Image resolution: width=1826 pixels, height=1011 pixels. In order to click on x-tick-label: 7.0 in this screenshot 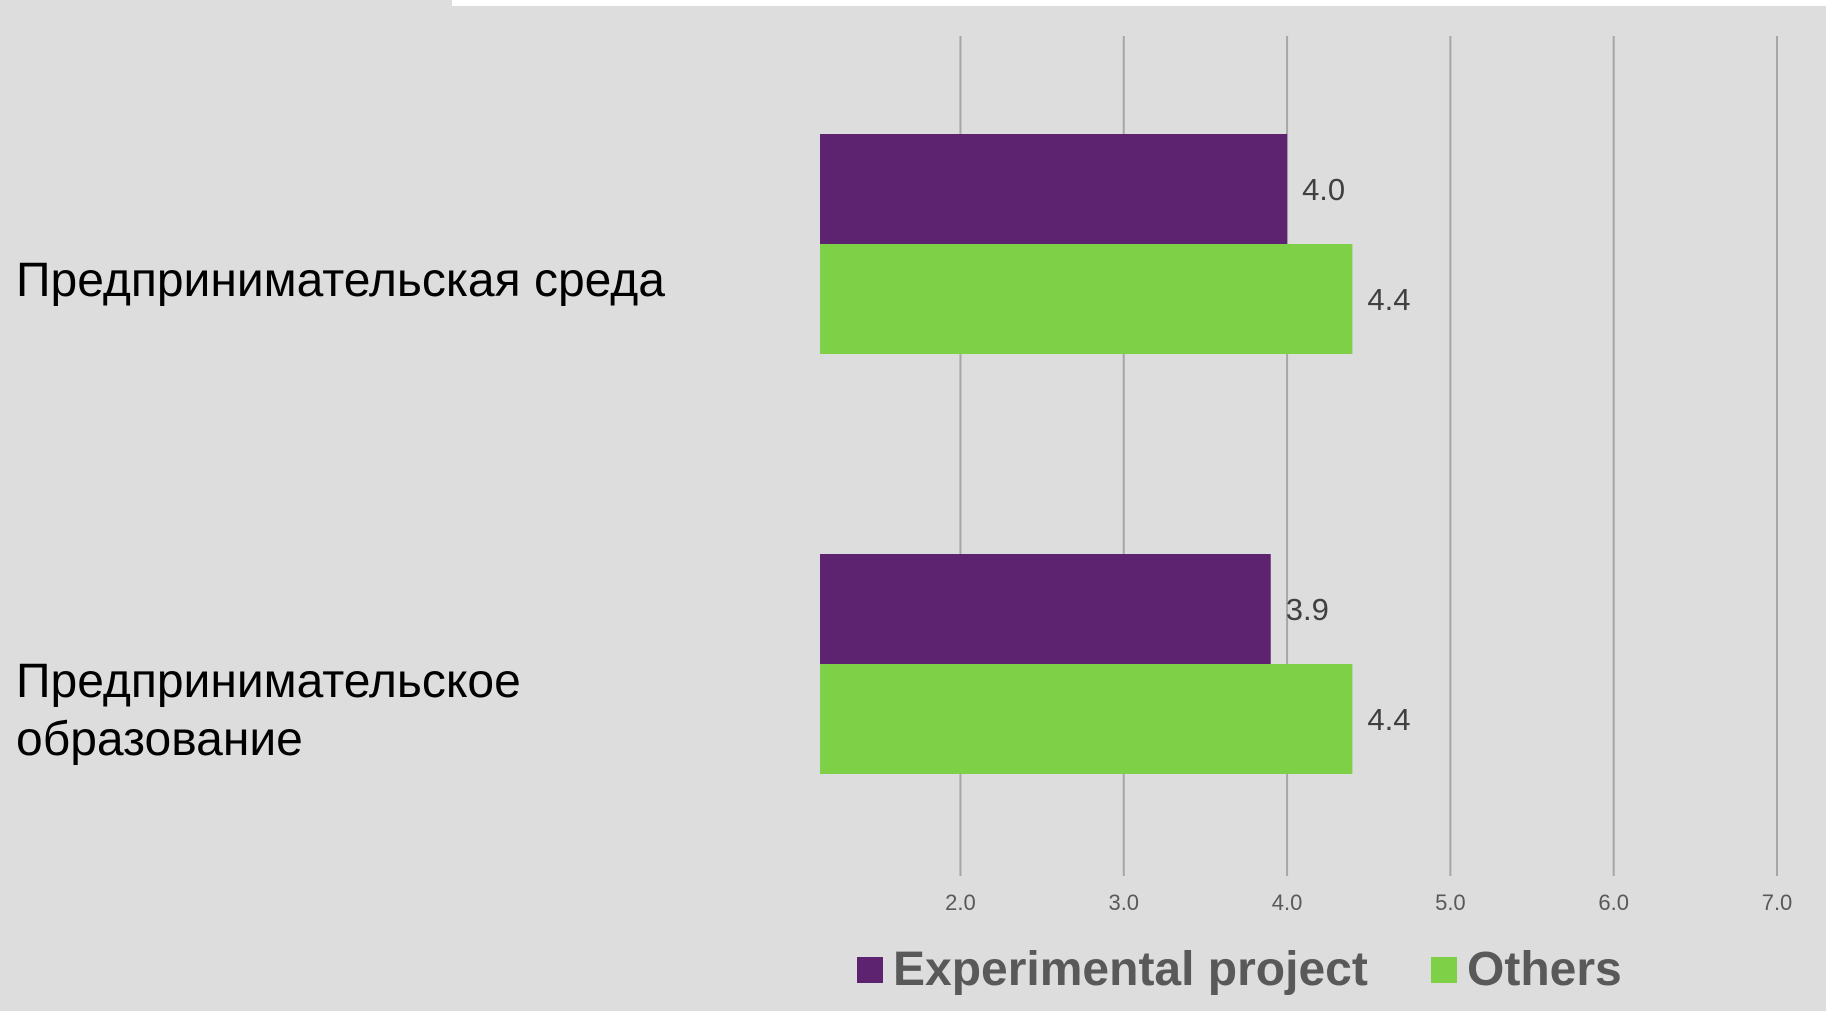, I will do `click(1777, 902)`.